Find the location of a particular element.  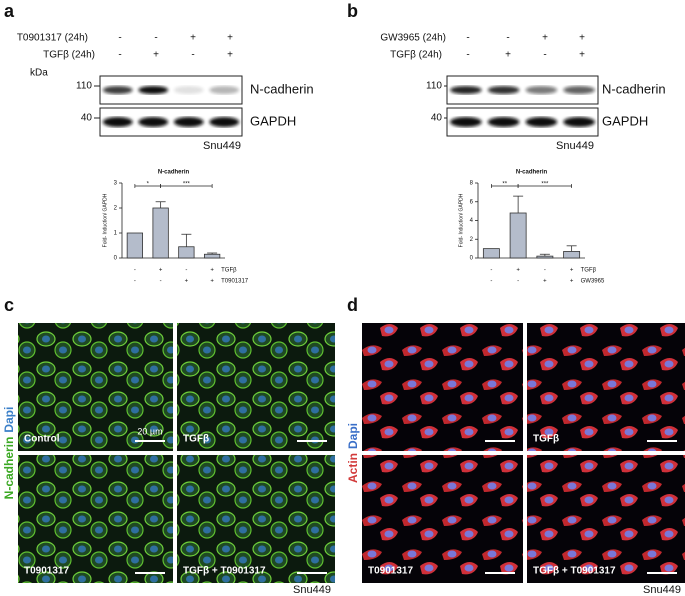

stain-label: Actin Dapi is located at coordinates (353, 453).